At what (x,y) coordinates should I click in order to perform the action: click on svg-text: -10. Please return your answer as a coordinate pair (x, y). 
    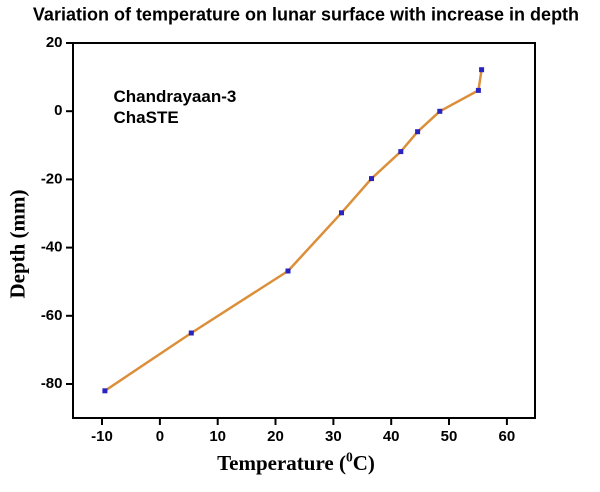
    Looking at the image, I should click on (102, 436).